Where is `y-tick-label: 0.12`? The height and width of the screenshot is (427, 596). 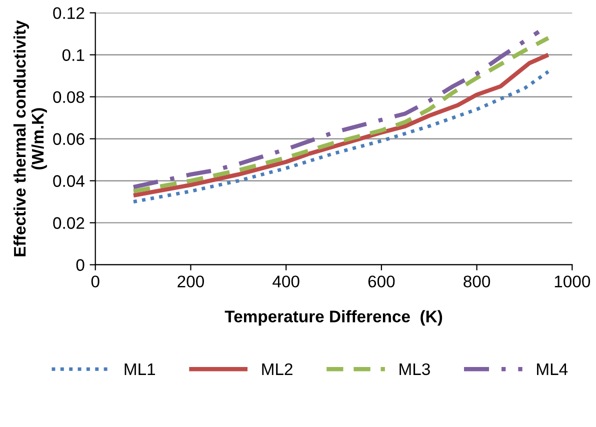
y-tick-label: 0.12 is located at coordinates (68, 13).